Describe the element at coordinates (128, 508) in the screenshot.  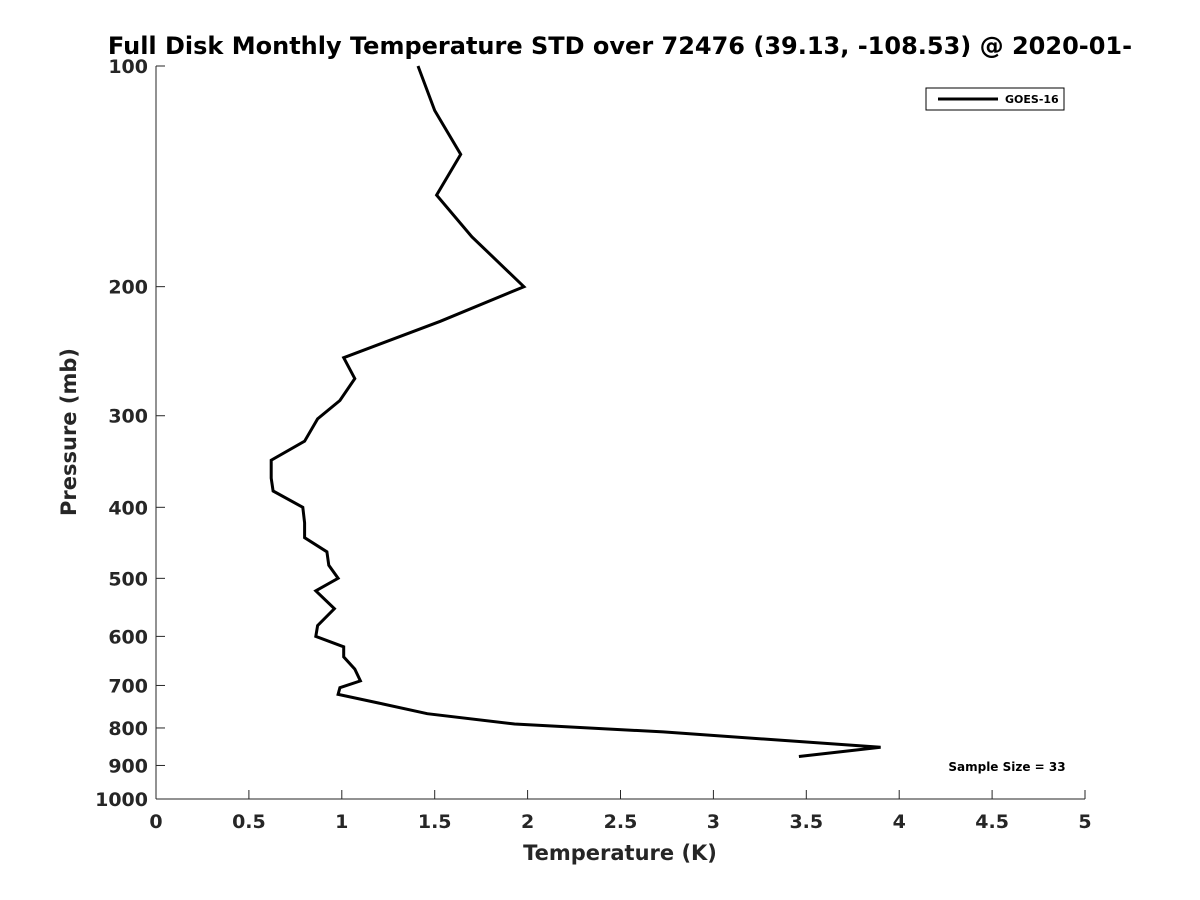
I see `y-tick-label: 400` at that location.